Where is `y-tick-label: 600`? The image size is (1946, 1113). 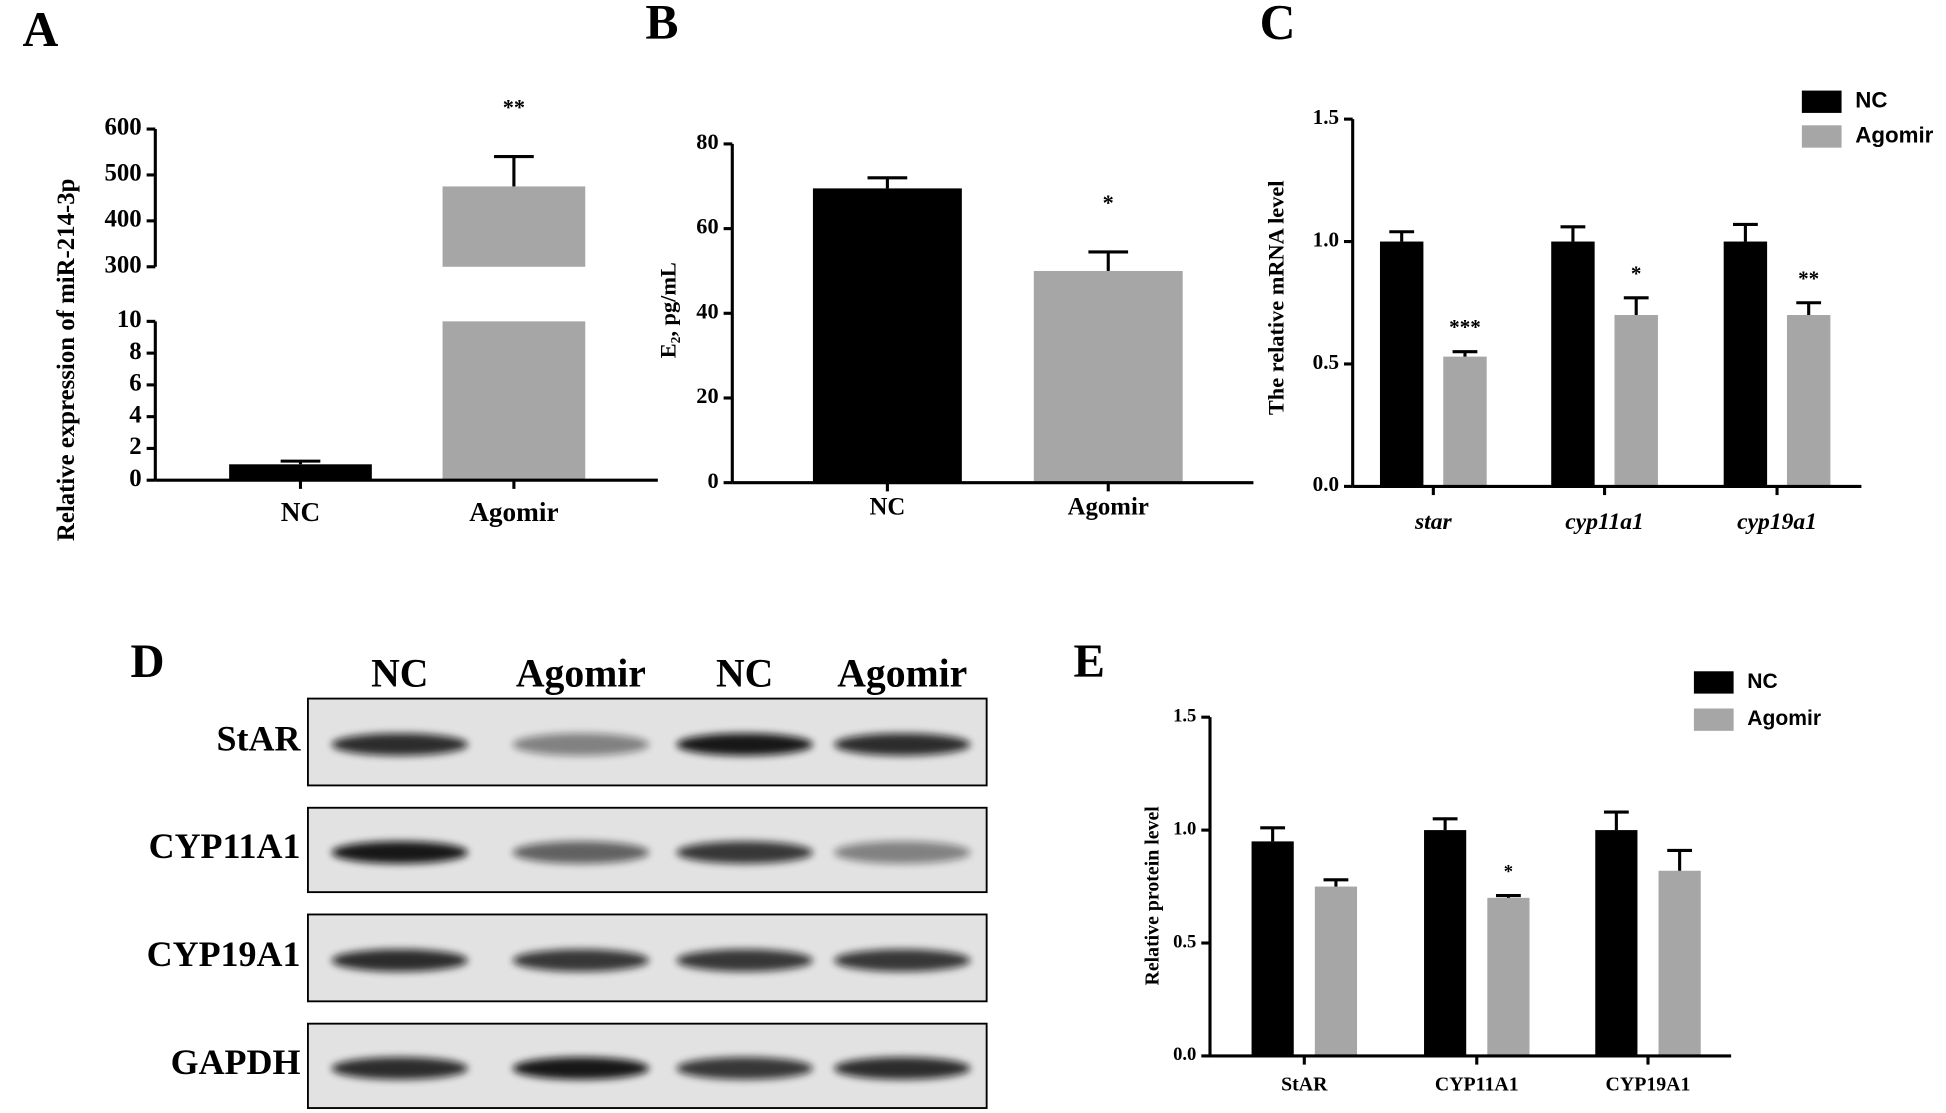
y-tick-label: 600 is located at coordinates (122, 127).